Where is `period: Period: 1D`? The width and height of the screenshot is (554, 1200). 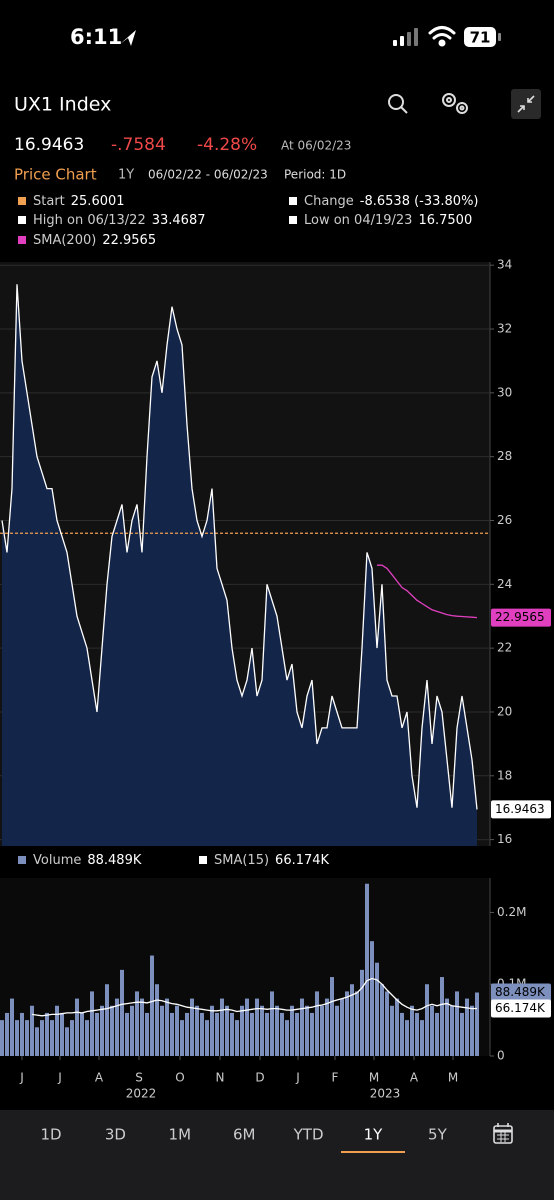
period: Period: 1D is located at coordinates (315, 175).